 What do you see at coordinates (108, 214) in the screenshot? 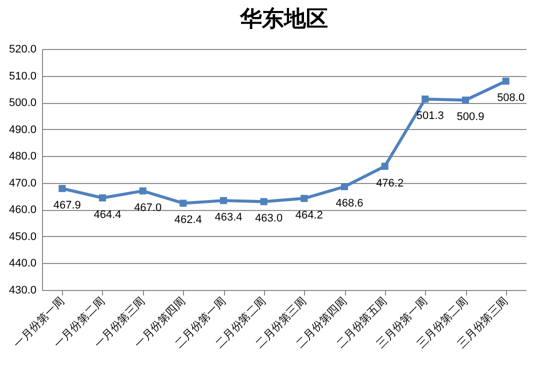
I see `data-label: 464.4` at bounding box center [108, 214].